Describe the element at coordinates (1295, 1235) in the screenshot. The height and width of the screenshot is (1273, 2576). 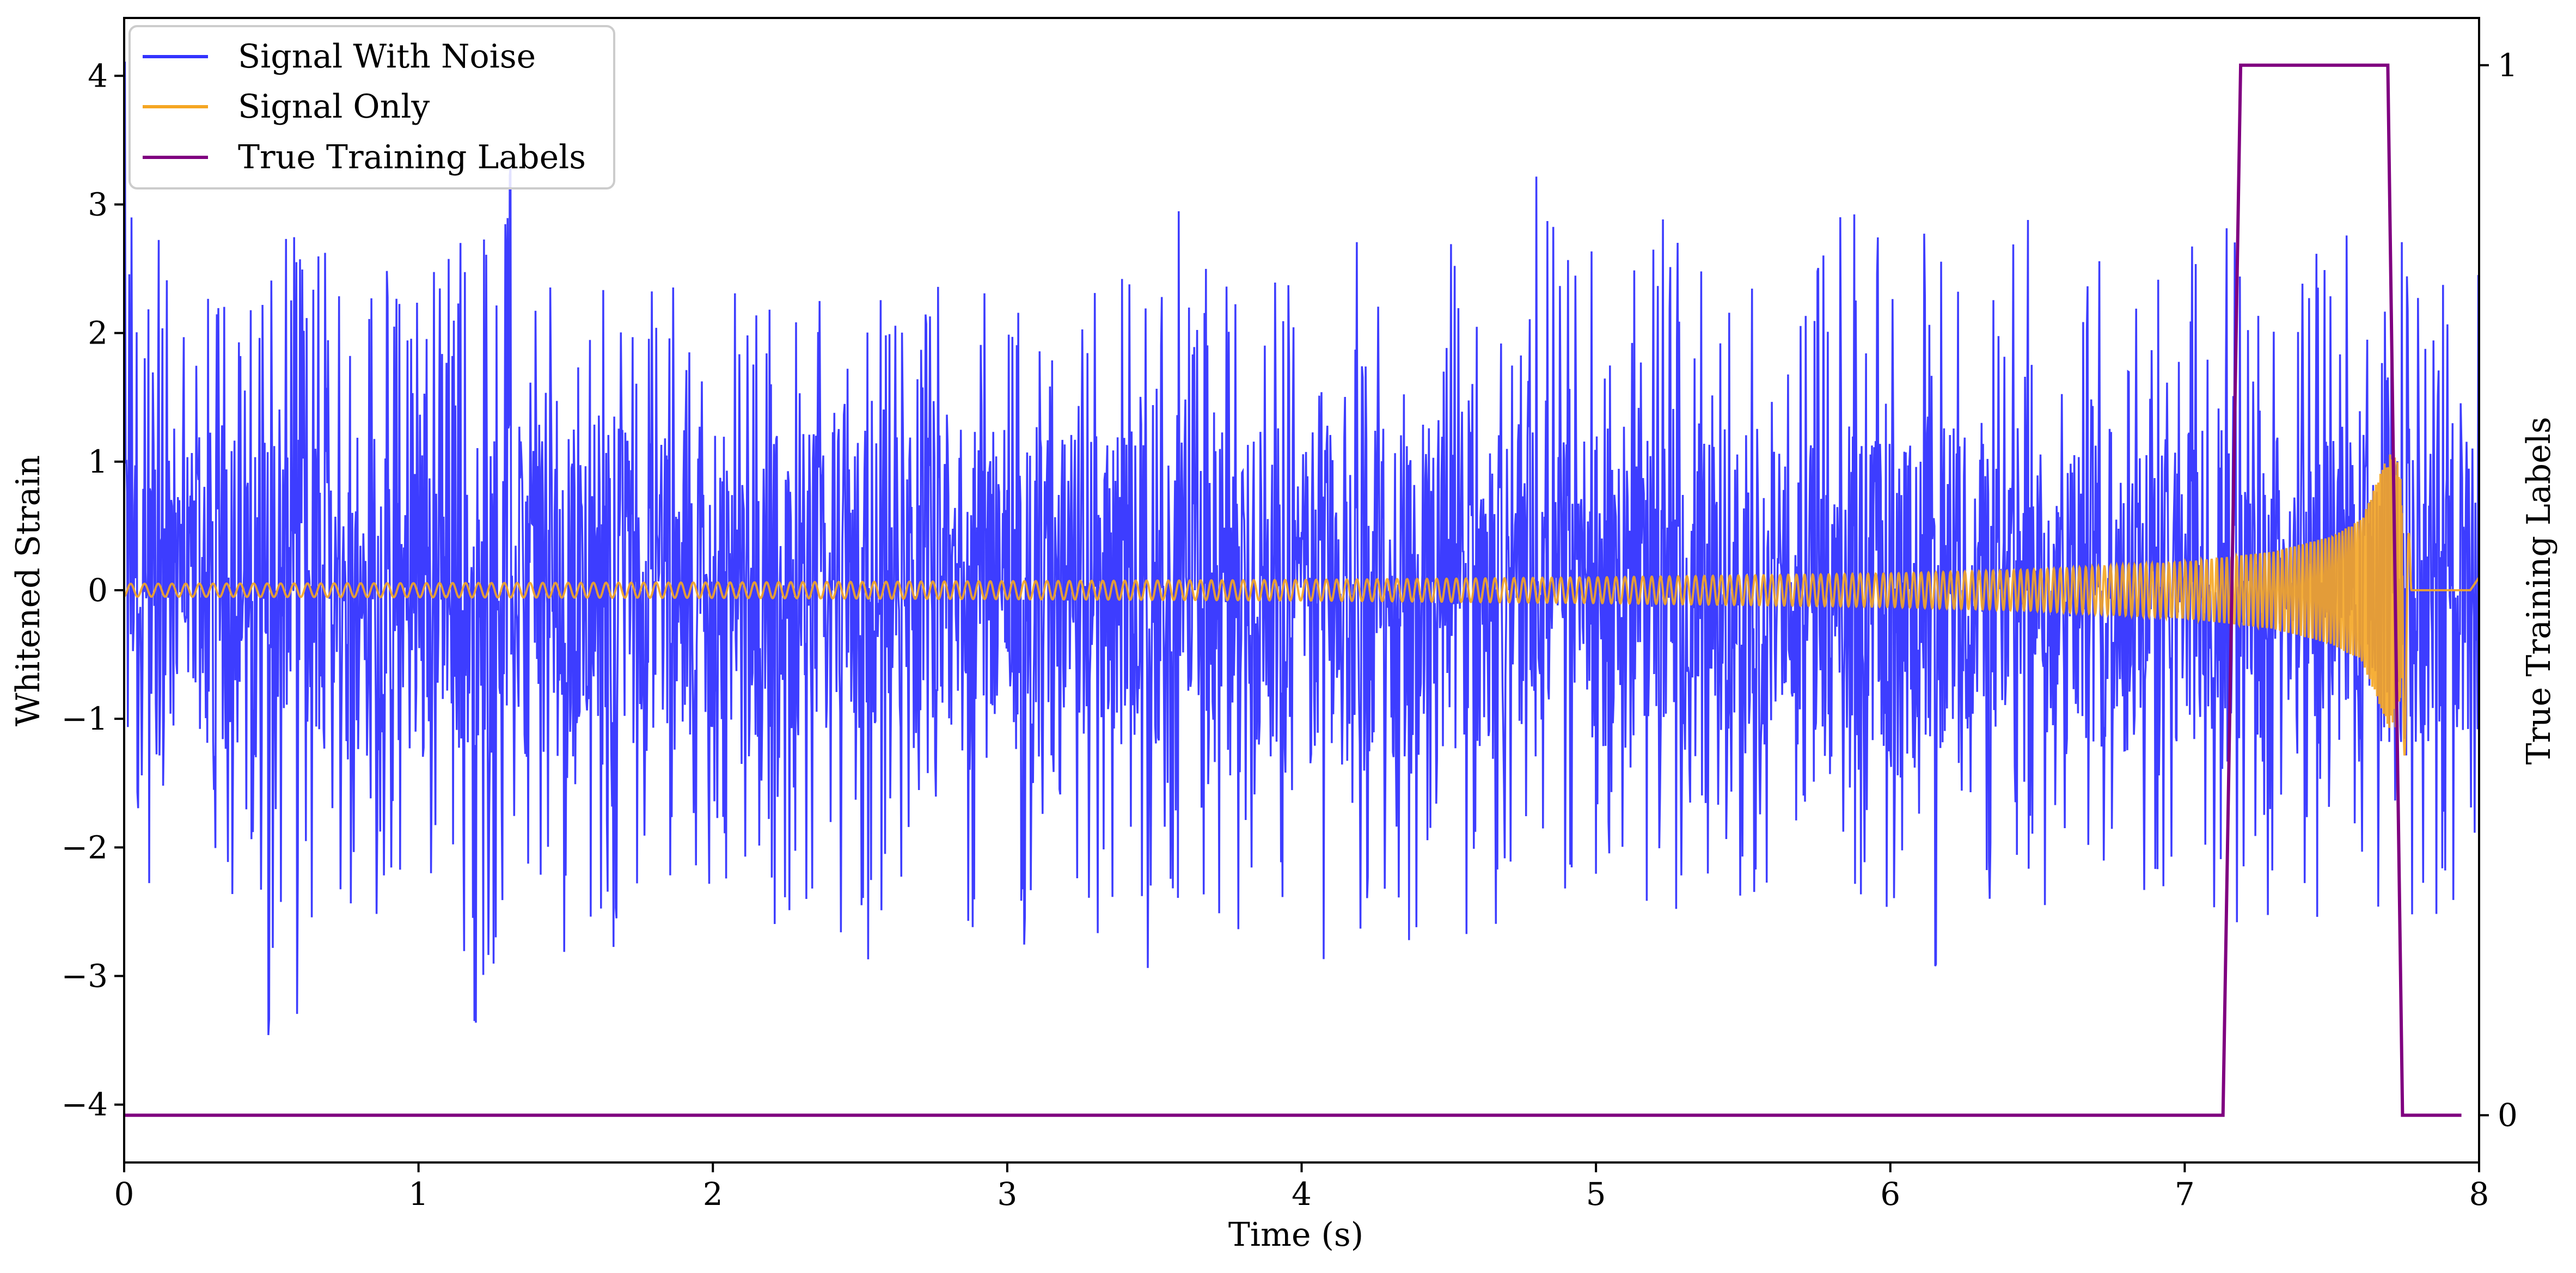
I see `x-axis-title: Time (s)` at that location.